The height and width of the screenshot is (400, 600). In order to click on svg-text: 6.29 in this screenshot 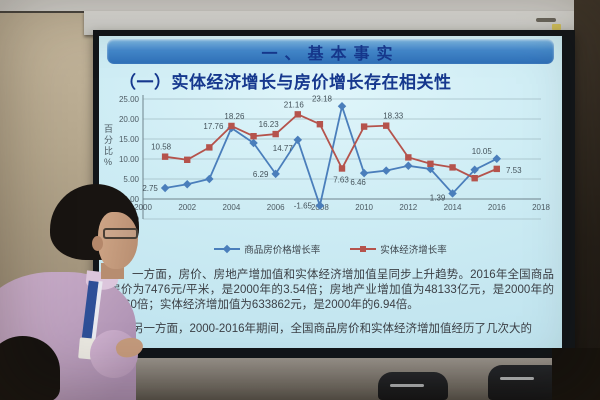, I will do `click(261, 174)`.